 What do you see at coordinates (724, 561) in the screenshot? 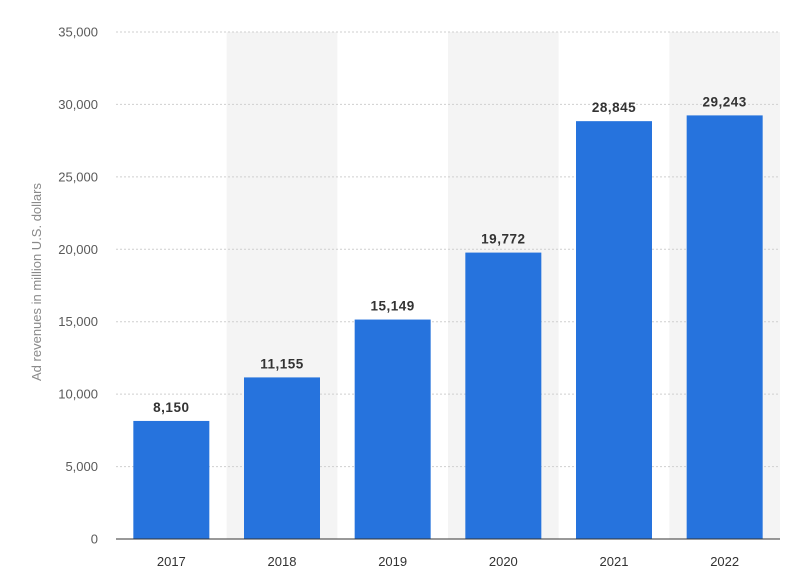
I see `x-tick-label: 2022` at bounding box center [724, 561].